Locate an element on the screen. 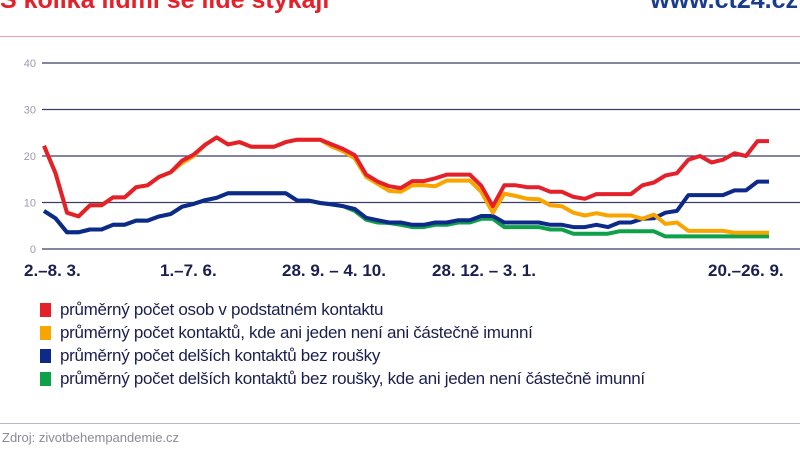 The width and height of the screenshot is (800, 449). y-tick-label: 10 is located at coordinates (30, 204).